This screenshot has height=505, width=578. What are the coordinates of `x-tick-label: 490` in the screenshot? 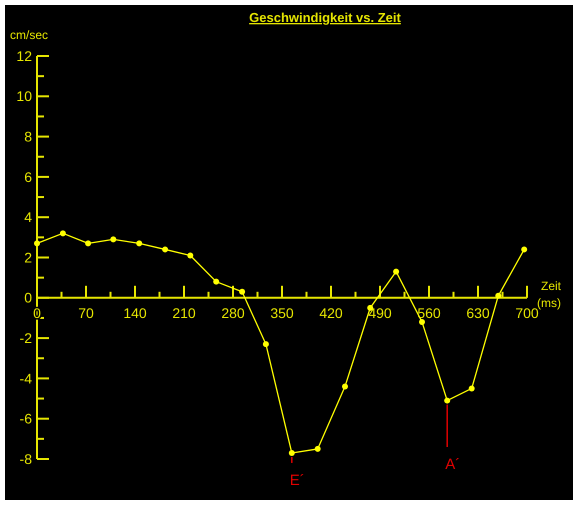 It's located at (380, 312).